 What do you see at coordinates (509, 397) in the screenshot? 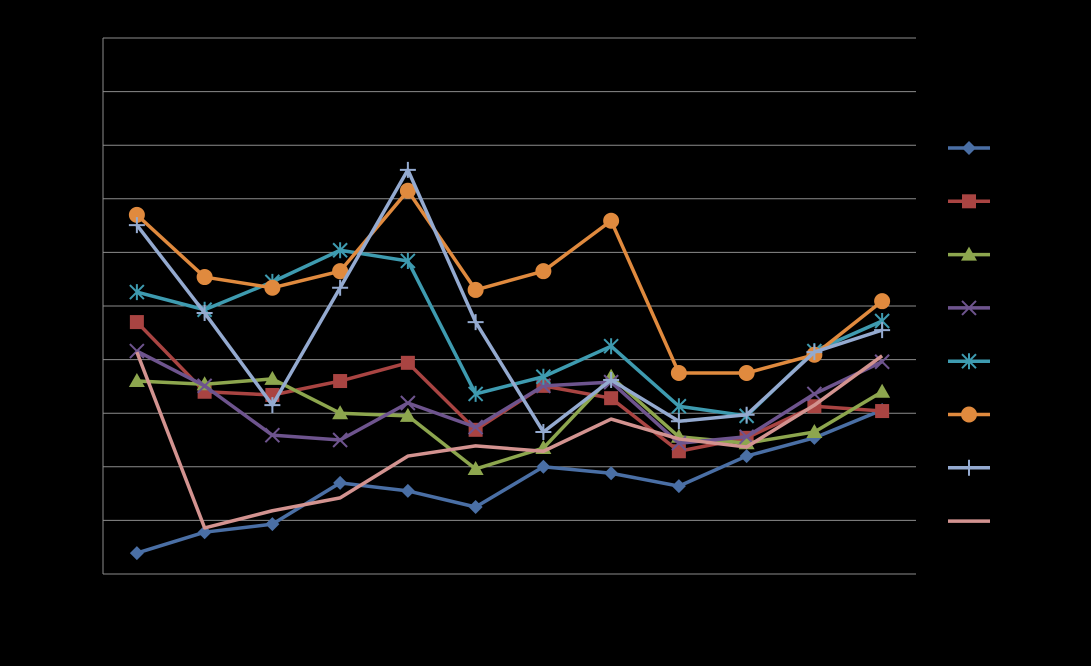
I see `series-line` at bounding box center [509, 397].